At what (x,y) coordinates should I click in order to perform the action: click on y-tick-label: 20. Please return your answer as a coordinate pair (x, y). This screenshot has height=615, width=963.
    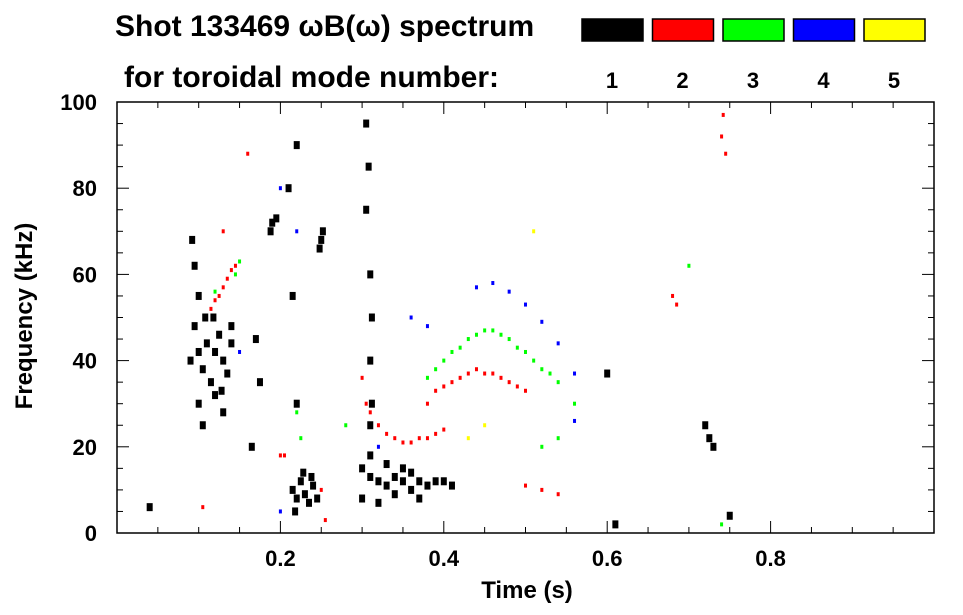
    Looking at the image, I should click on (85, 447).